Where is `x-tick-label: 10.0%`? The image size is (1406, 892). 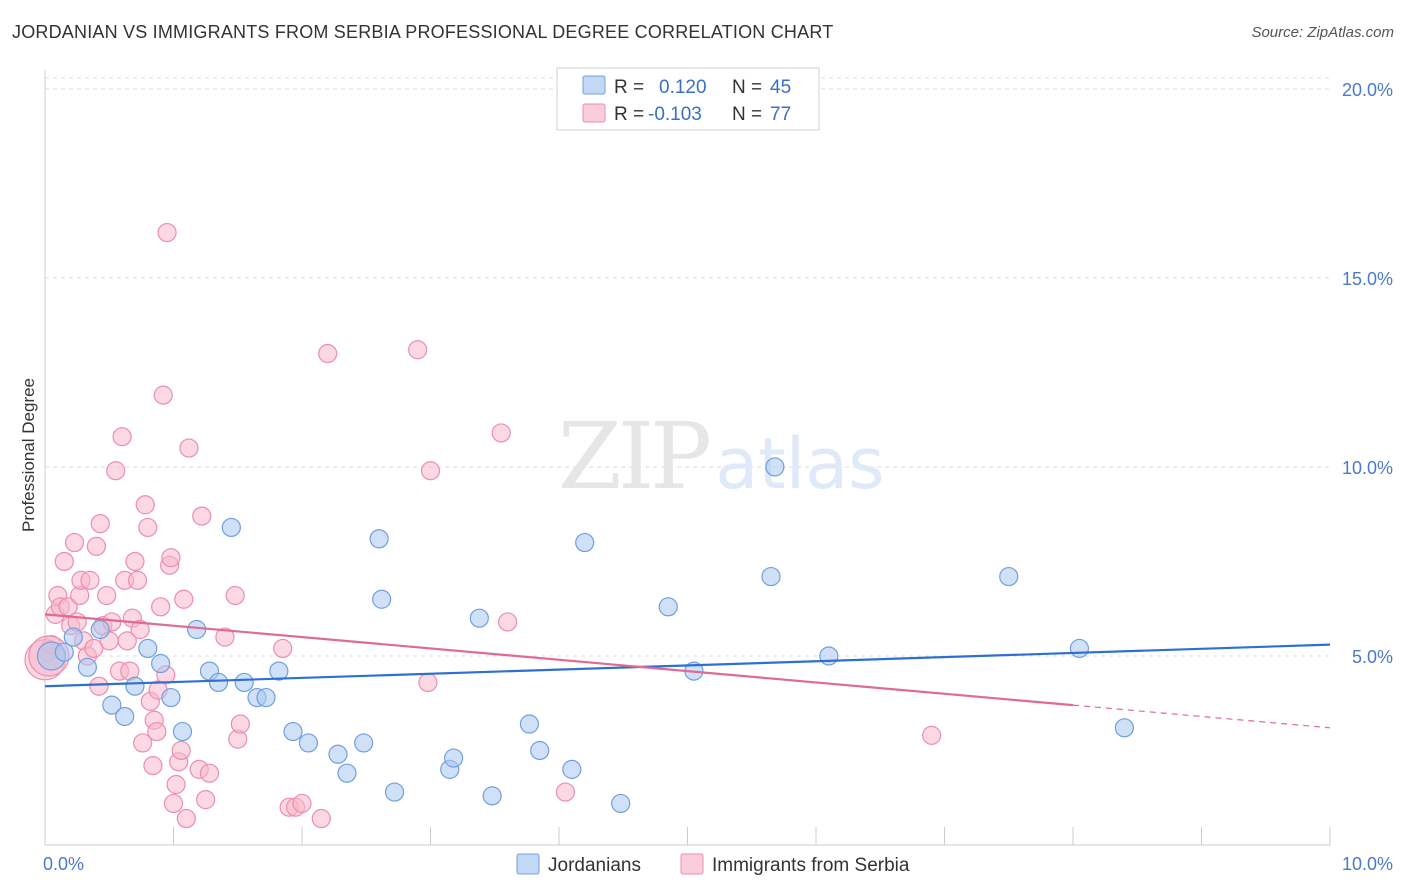 x-tick-label: 10.0% is located at coordinates (1367, 864).